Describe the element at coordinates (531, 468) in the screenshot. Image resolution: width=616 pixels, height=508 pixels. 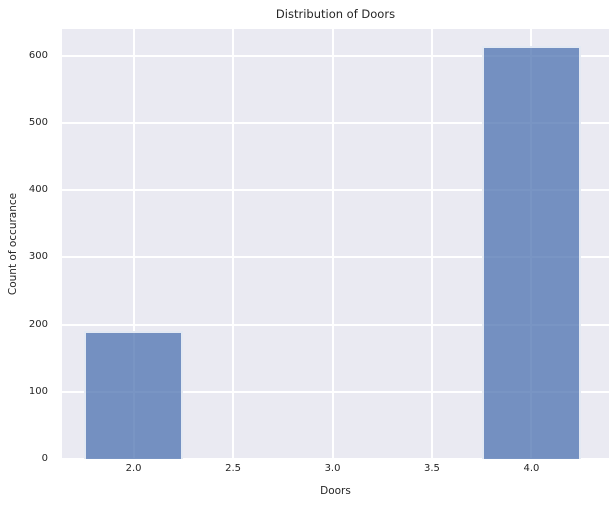
I see `x-tick-label: 4.0` at that location.